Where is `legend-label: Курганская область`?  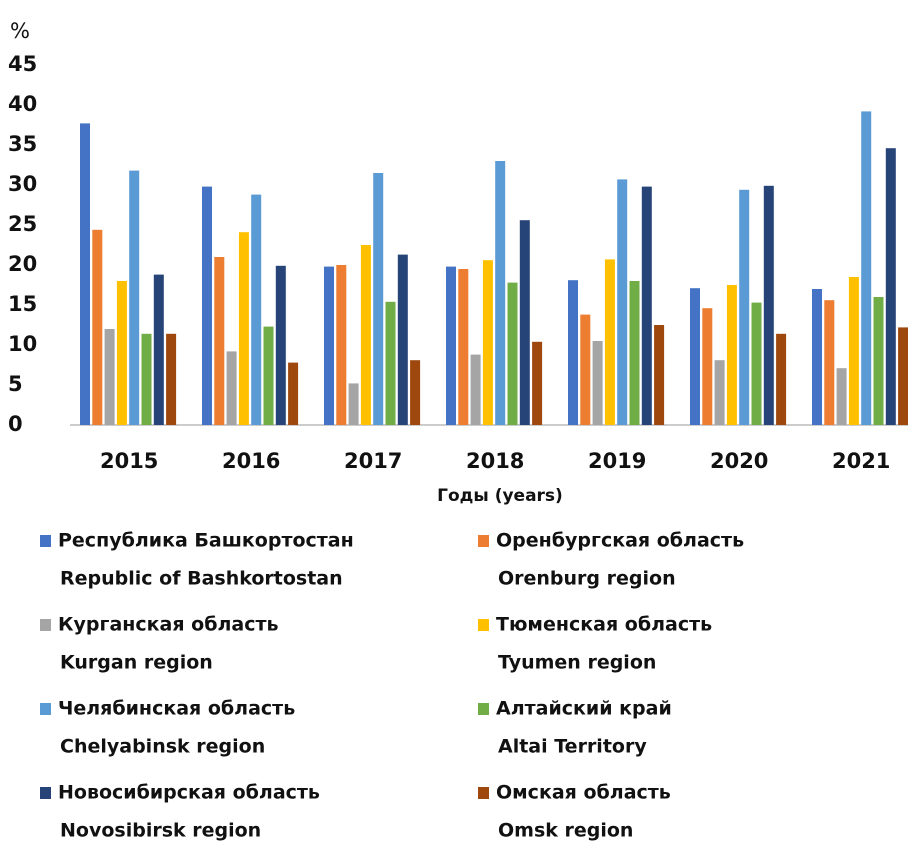 legend-label: Курганская область is located at coordinates (168, 625).